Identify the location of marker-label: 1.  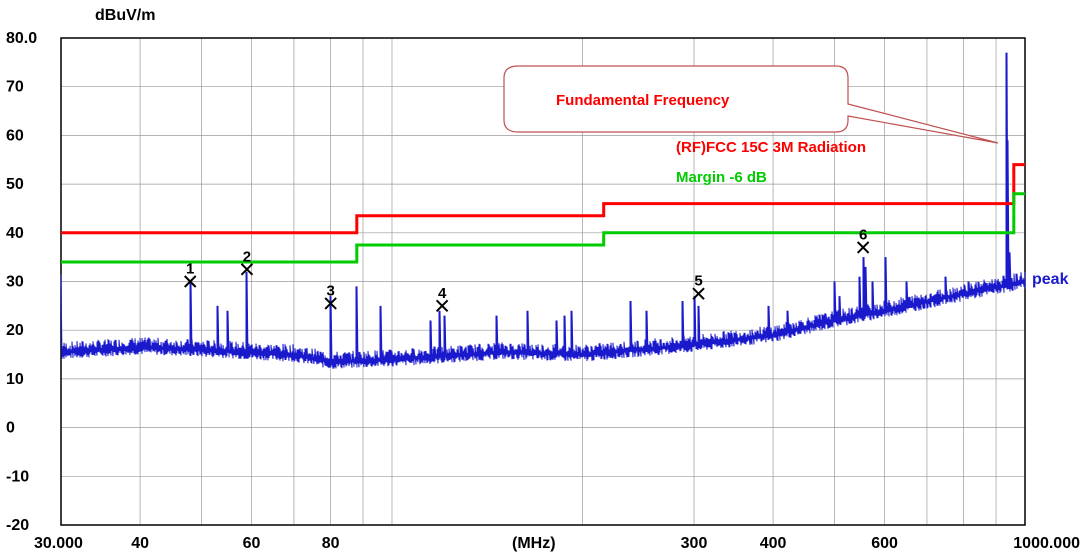
(190, 269).